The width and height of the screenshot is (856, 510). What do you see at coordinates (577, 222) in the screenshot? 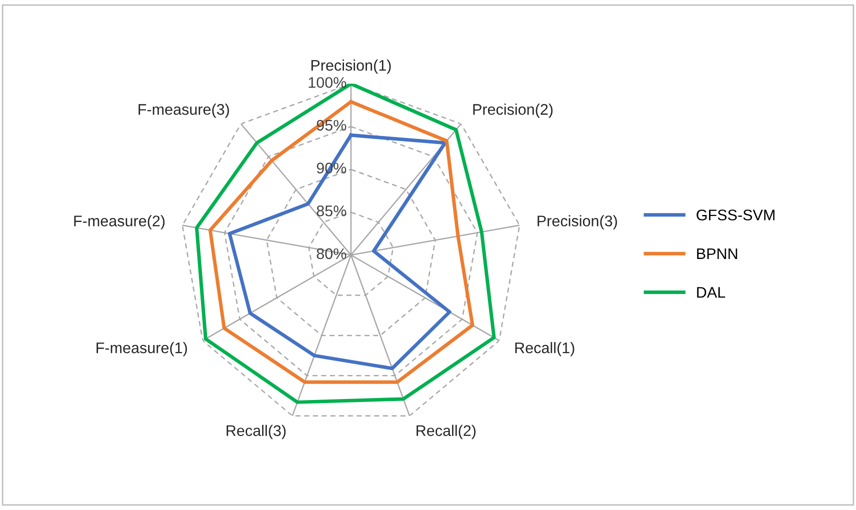
I see `spoke-label: Precision(3)` at bounding box center [577, 222].